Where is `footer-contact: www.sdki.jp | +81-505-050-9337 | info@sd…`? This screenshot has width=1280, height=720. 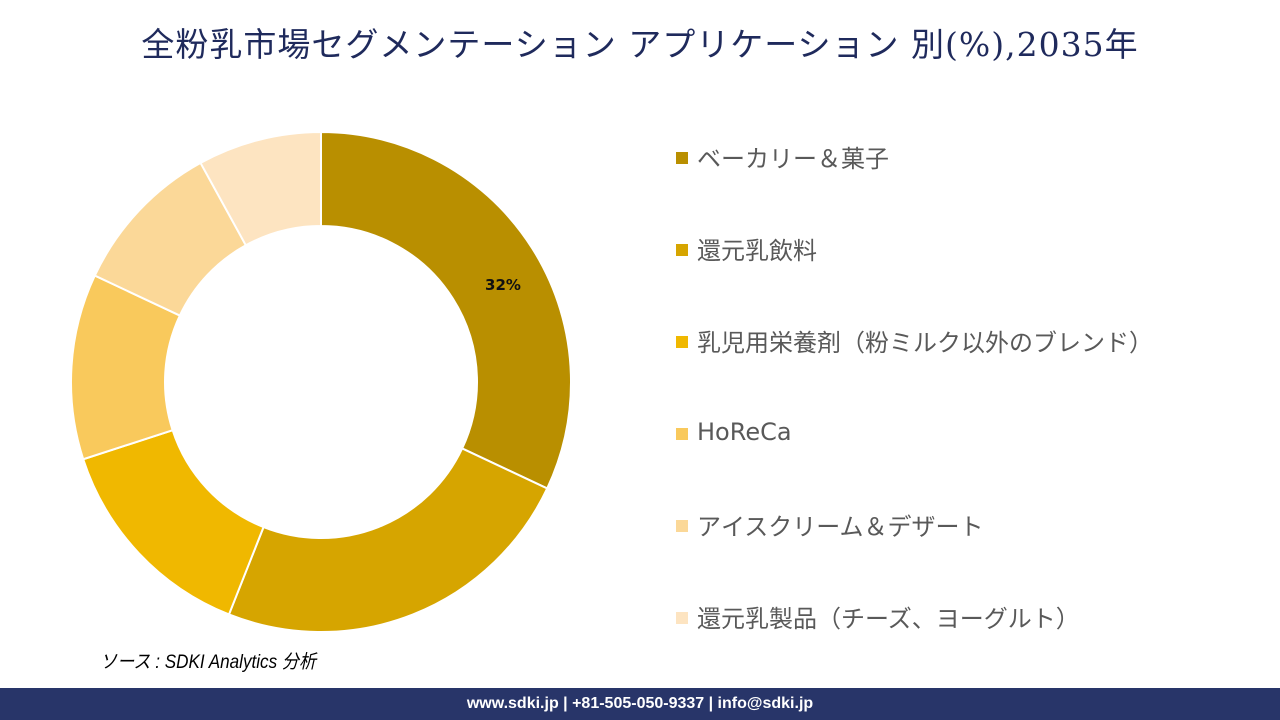
footer-contact: www.sdki.jp | +81-505-050-9337 | info@sd… is located at coordinates (640, 704).